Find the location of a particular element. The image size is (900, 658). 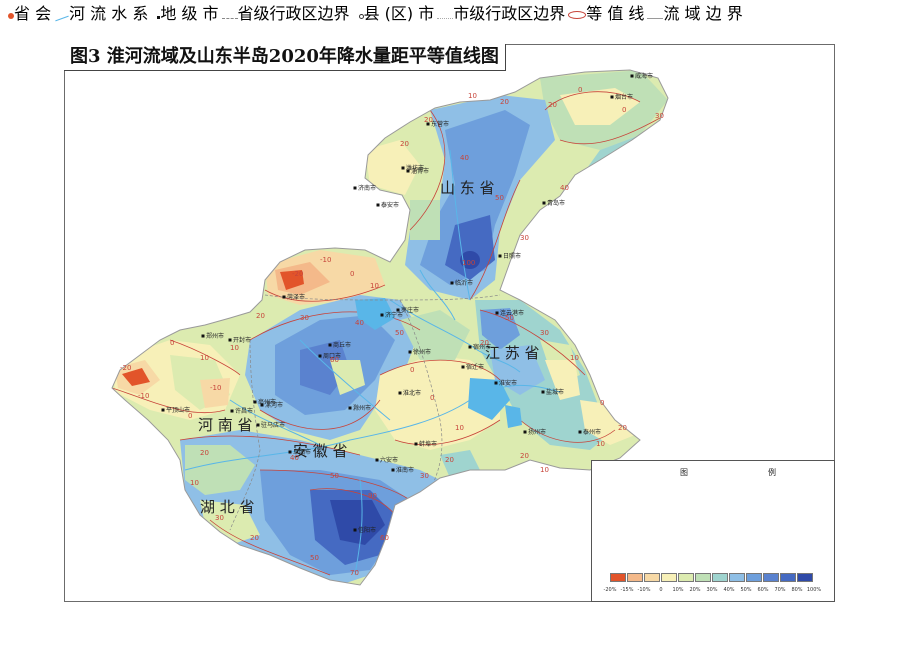

province-label-shandong: 山 东 省 is located at coordinates (467, 188).